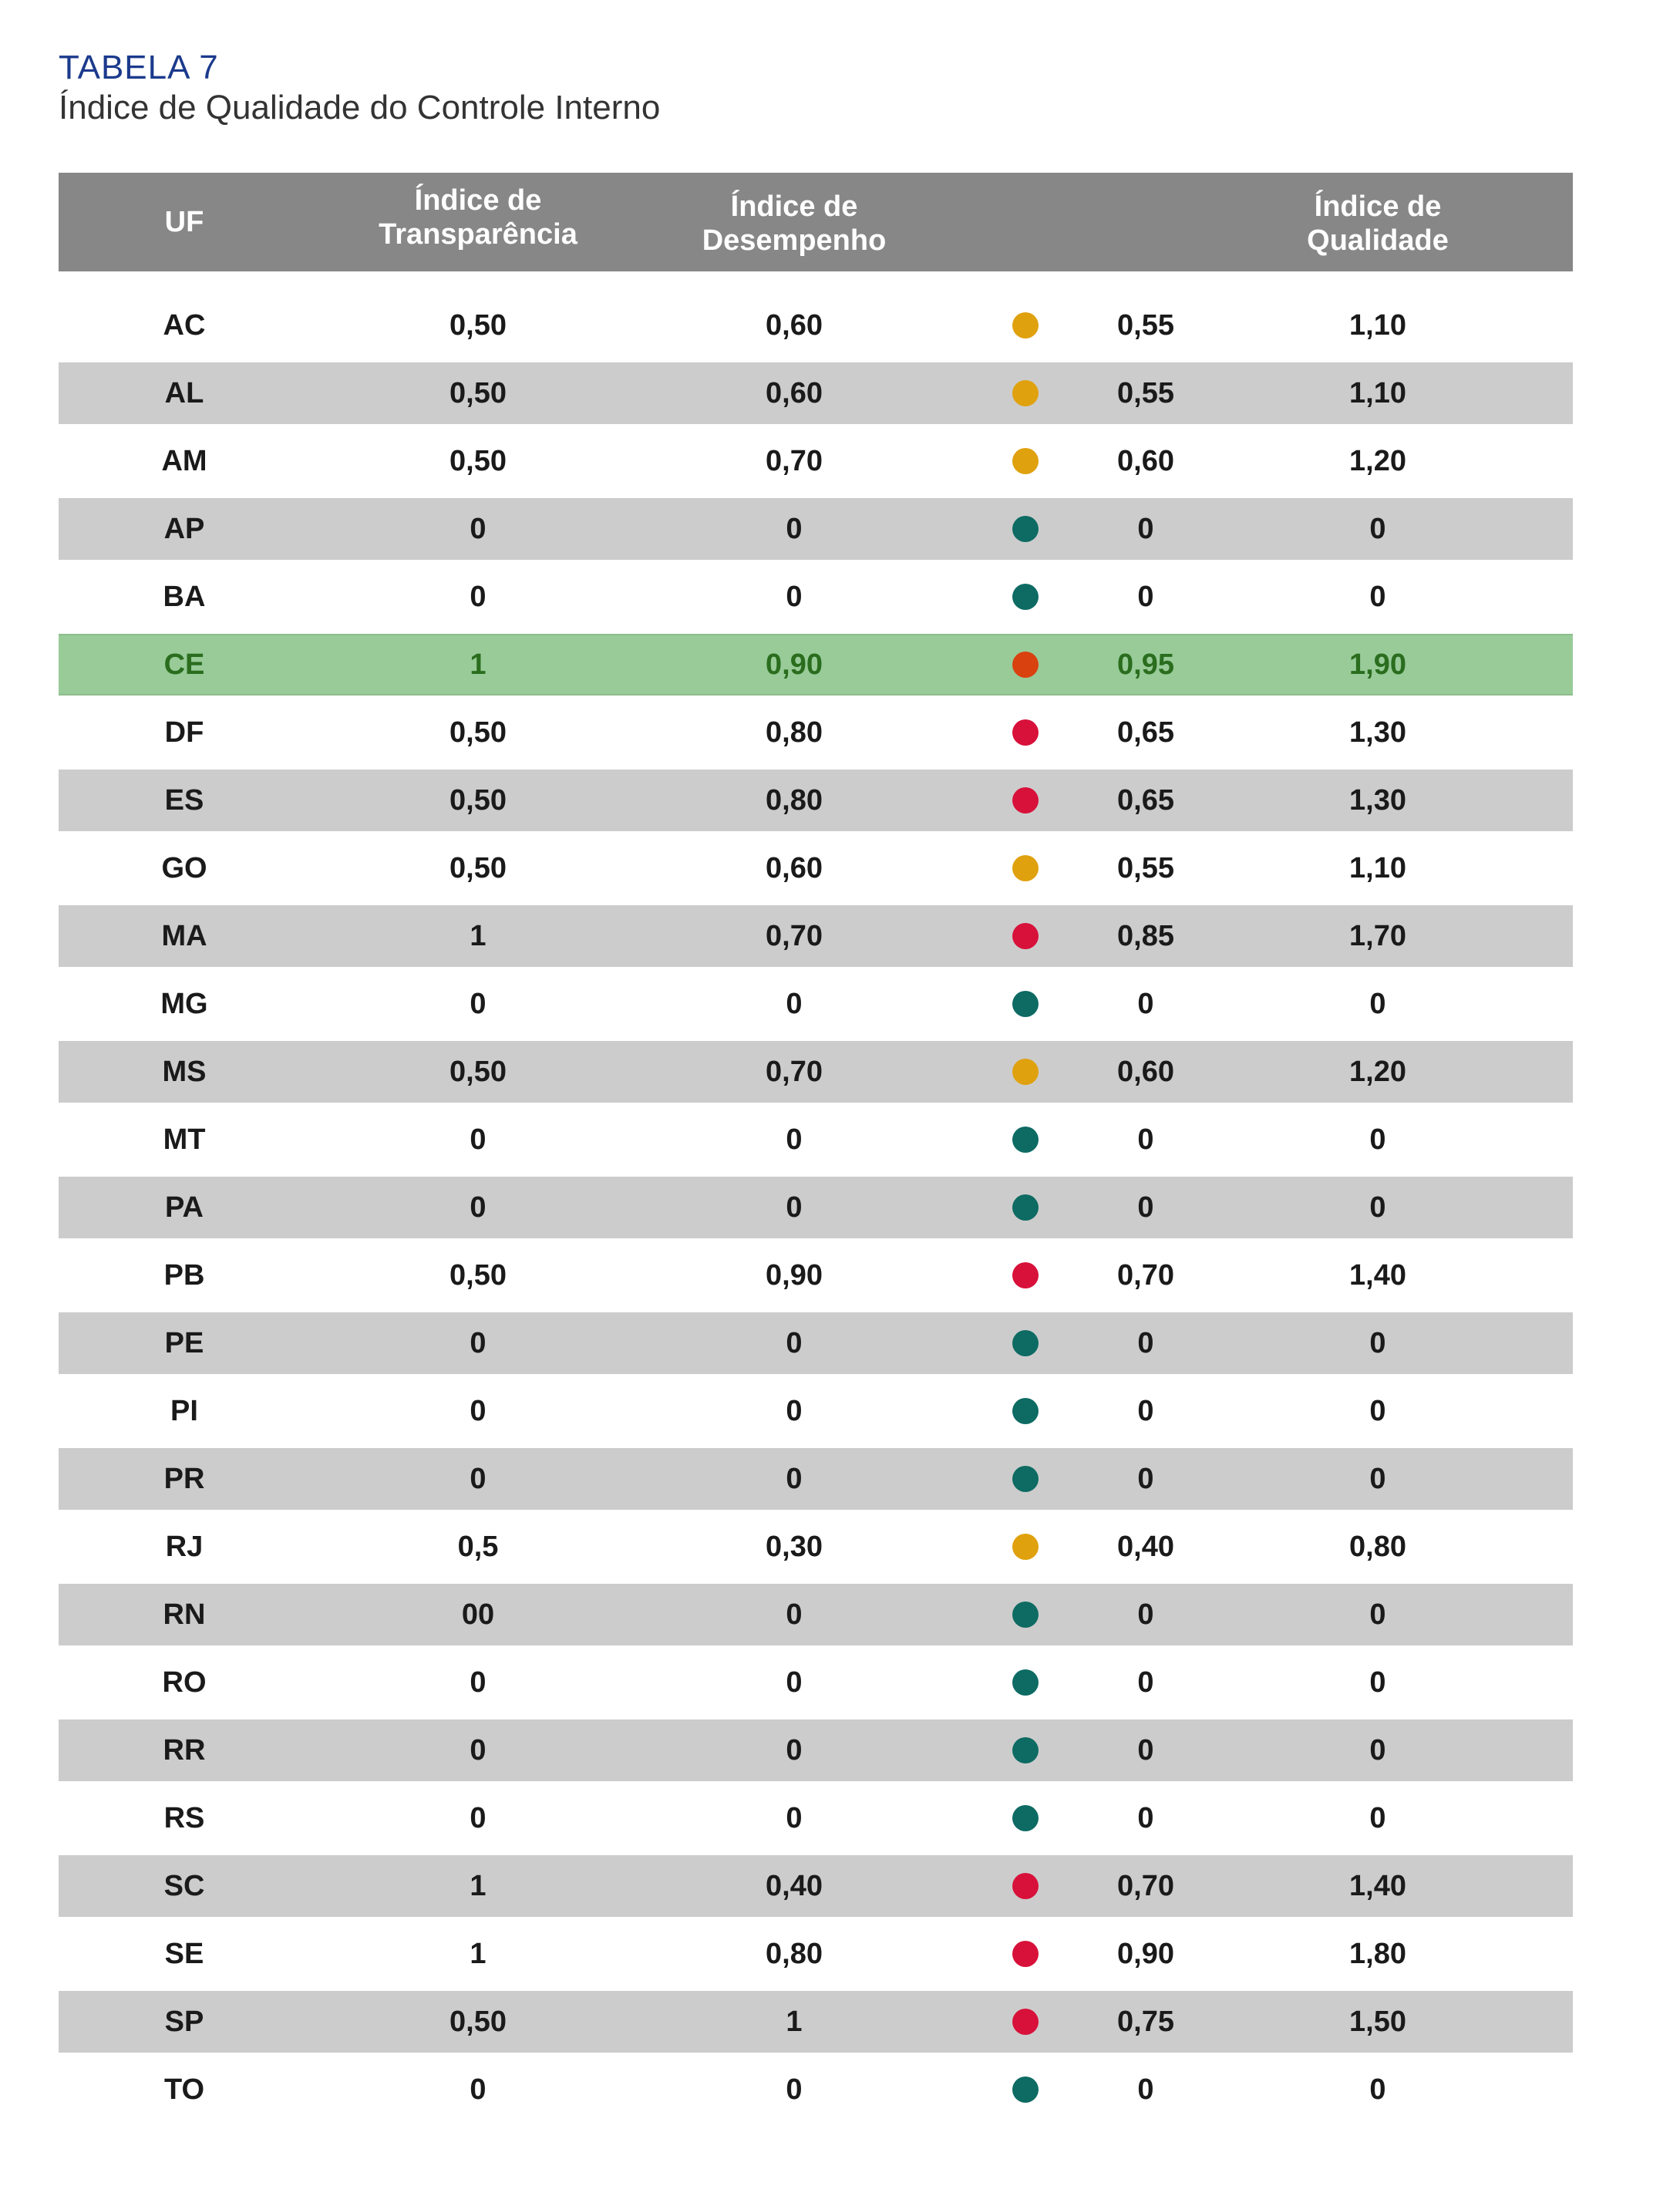 Image resolution: width=1680 pixels, height=2186 pixels. I want to click on cell-uf: MA, so click(184, 936).